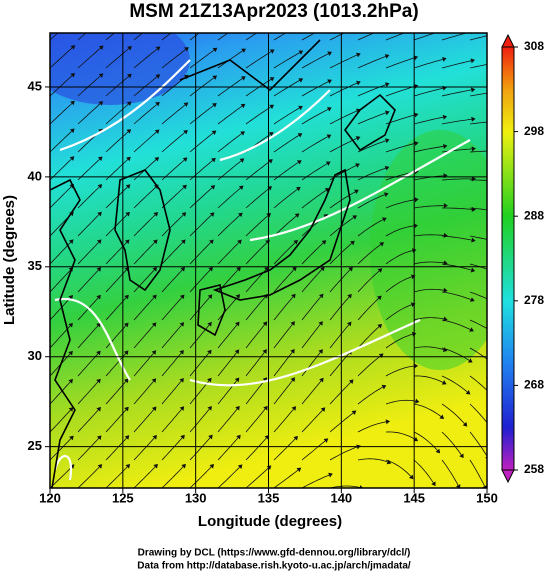  I want to click on x-tick-label: 120, so click(50, 497).